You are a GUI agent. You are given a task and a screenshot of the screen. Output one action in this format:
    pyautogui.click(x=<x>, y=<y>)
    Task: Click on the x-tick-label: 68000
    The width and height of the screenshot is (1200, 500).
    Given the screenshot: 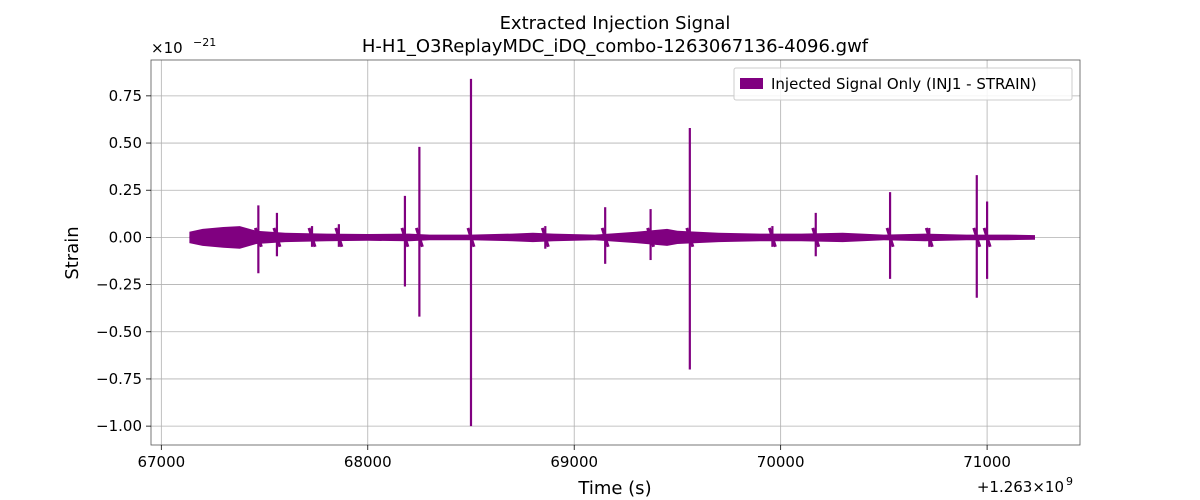 What is the action you would take?
    pyautogui.click(x=368, y=462)
    